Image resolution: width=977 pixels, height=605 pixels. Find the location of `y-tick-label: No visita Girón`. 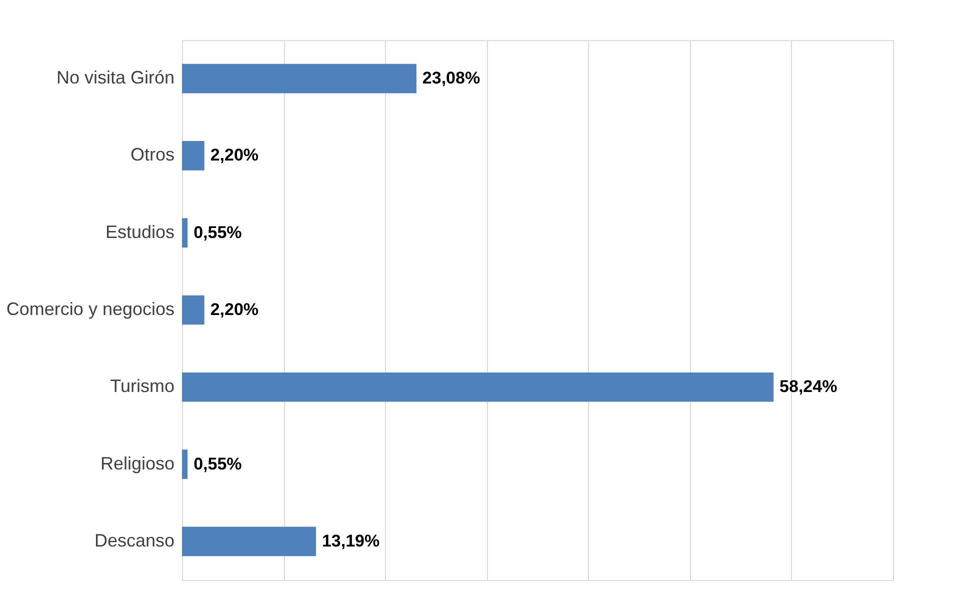

y-tick-label: No visita Girón is located at coordinates (115, 78).